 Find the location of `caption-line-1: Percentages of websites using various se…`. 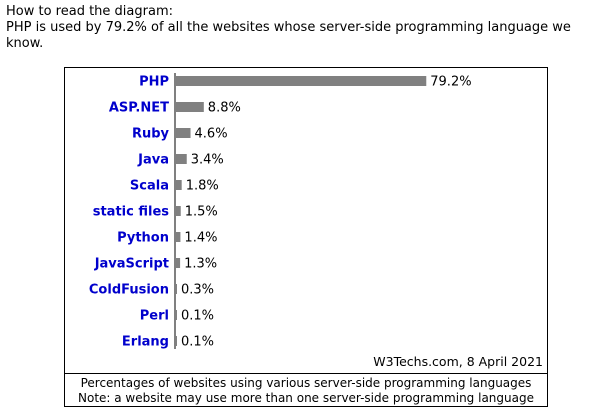

caption-line-1: Percentages of websites using various se… is located at coordinates (306, 383).